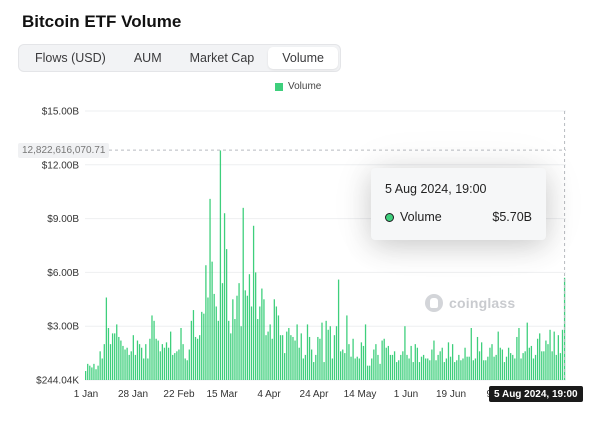 The height and width of the screenshot is (425, 600). Describe the element at coordinates (70, 58) in the screenshot. I see `tab-flows-usd: Flows (USD)` at that location.